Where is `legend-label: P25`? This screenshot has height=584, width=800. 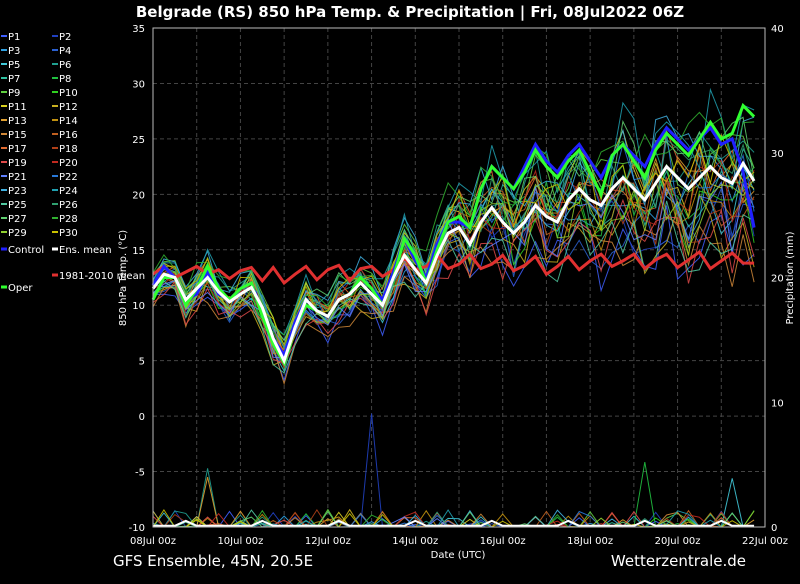 legend-label: P25 is located at coordinates (17, 205).